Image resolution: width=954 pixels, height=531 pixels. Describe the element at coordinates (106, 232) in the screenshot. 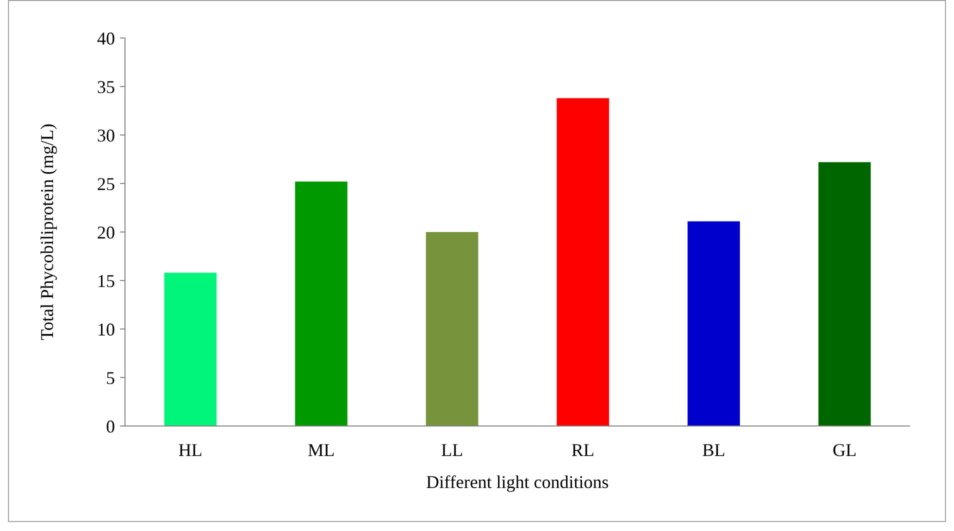

I see `y-tick-label: 20` at that location.